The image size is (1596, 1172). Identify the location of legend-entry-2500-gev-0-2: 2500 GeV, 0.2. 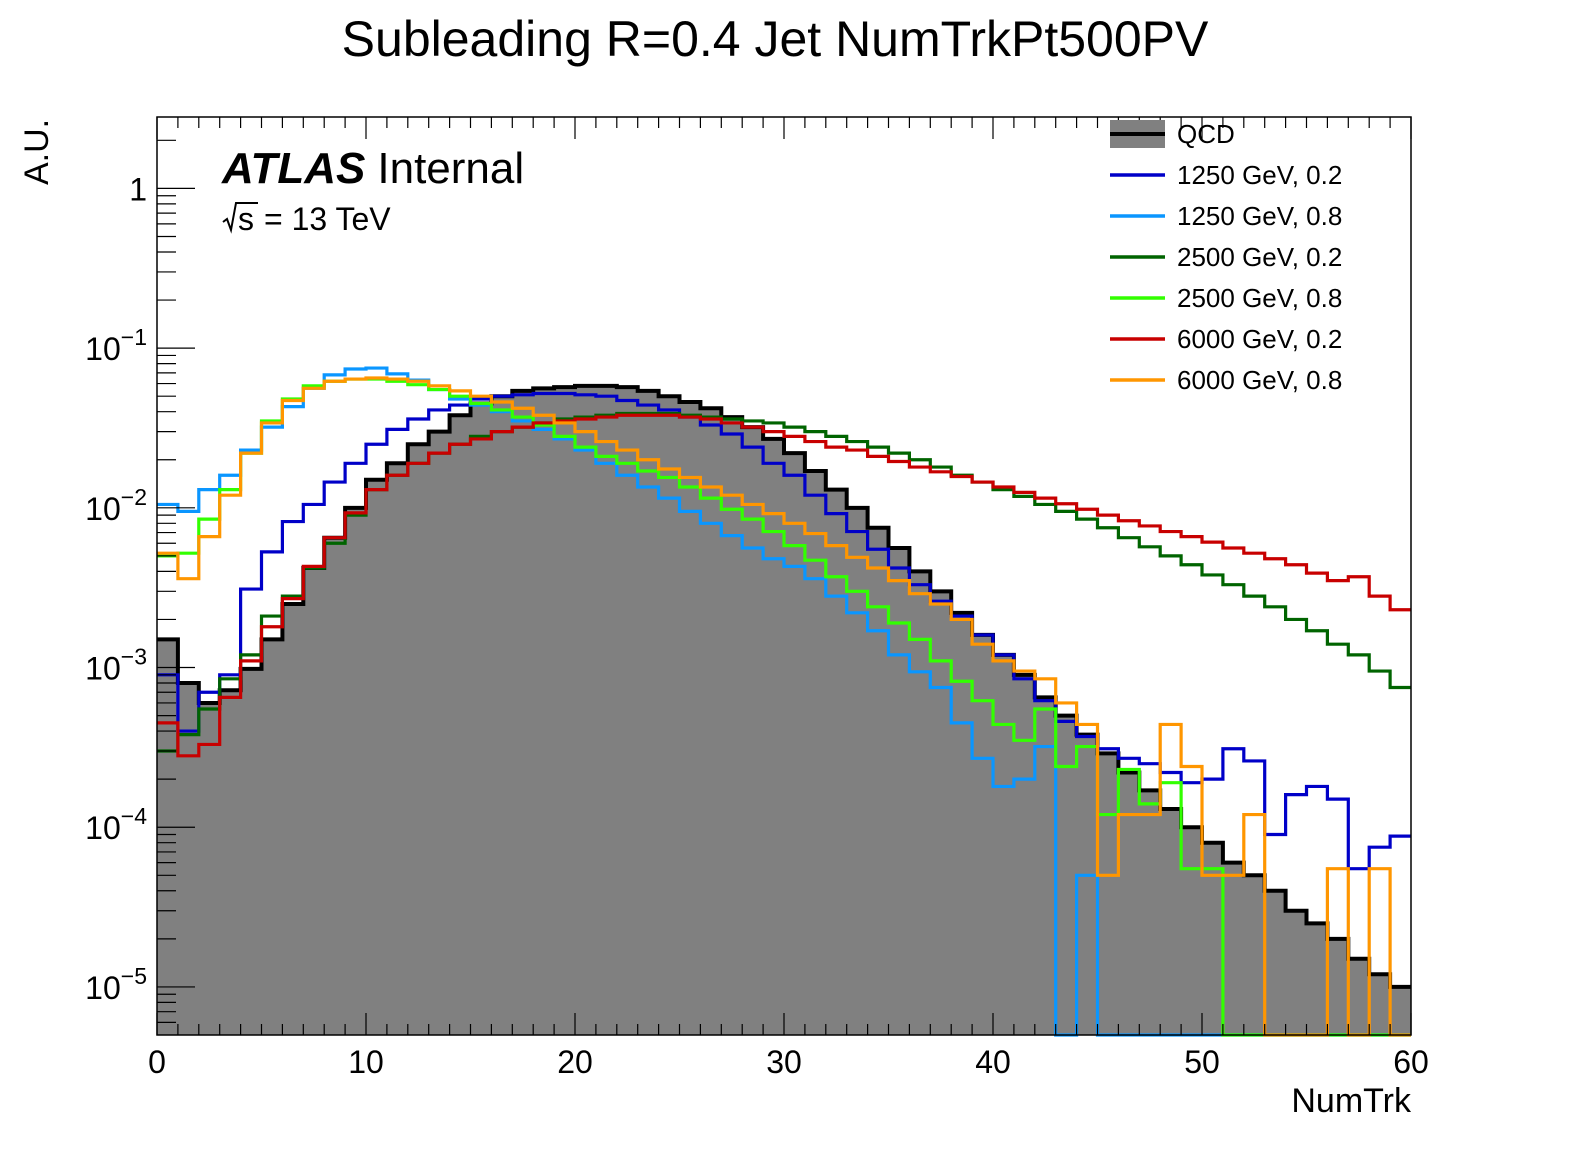
(1226, 257).